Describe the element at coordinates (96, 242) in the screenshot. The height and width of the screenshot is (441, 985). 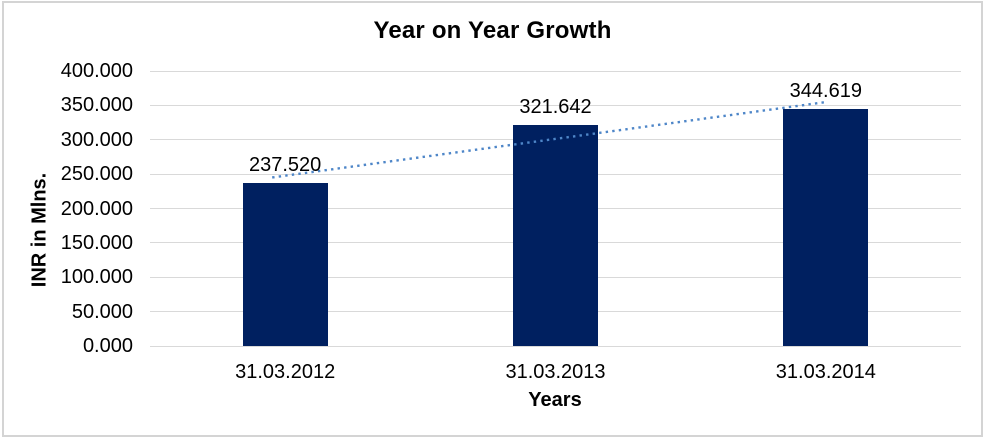
I see `y-tick-label: 150.000` at that location.